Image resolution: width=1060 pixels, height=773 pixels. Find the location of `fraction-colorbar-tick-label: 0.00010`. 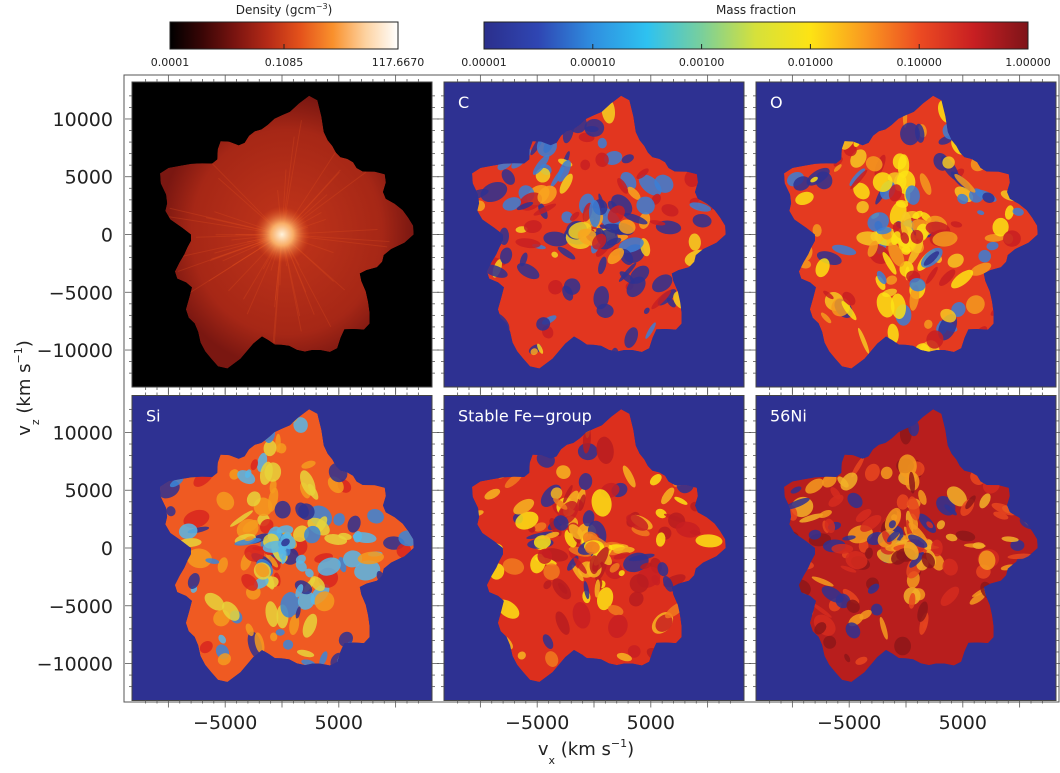

fraction-colorbar-tick-label: 0.00010 is located at coordinates (593, 62).